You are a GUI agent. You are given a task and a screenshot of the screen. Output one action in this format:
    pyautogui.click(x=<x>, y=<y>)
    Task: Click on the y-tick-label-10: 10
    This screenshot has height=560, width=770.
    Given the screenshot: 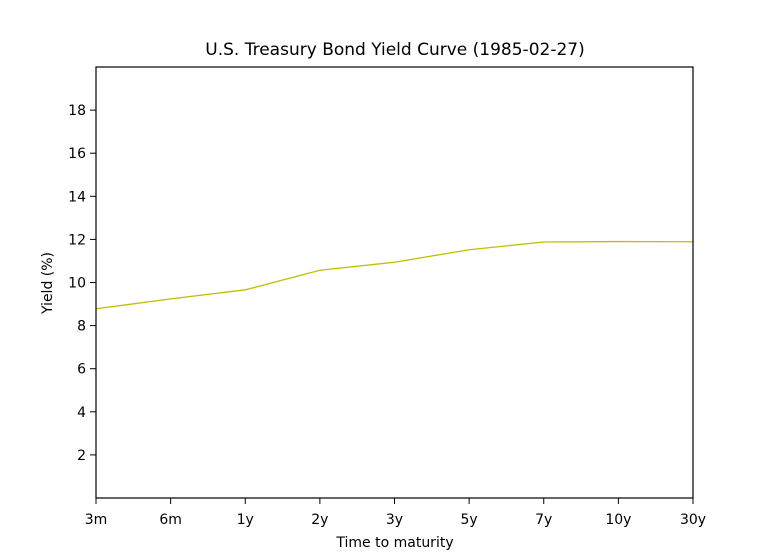 What is the action you would take?
    pyautogui.click(x=77, y=284)
    